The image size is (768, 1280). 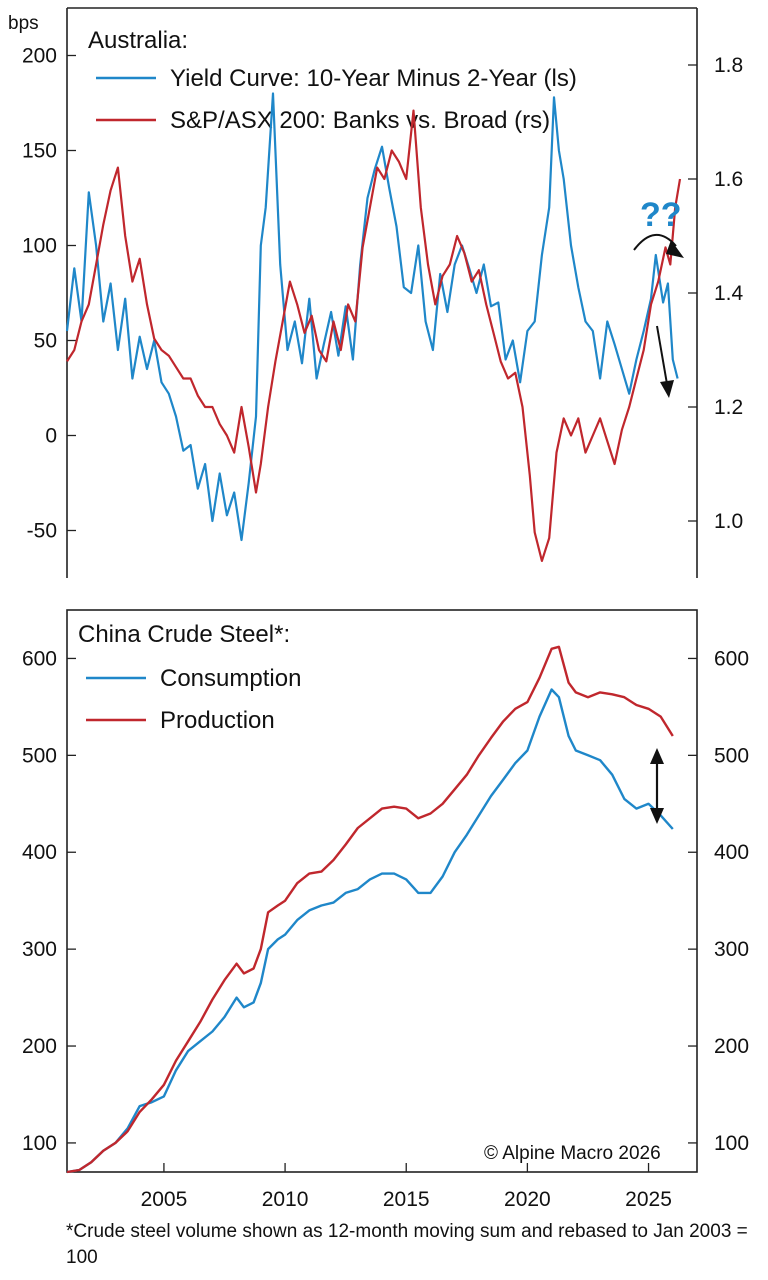 What do you see at coordinates (731, 1046) in the screenshot?
I see `bottom-right-tick-label: 200` at bounding box center [731, 1046].